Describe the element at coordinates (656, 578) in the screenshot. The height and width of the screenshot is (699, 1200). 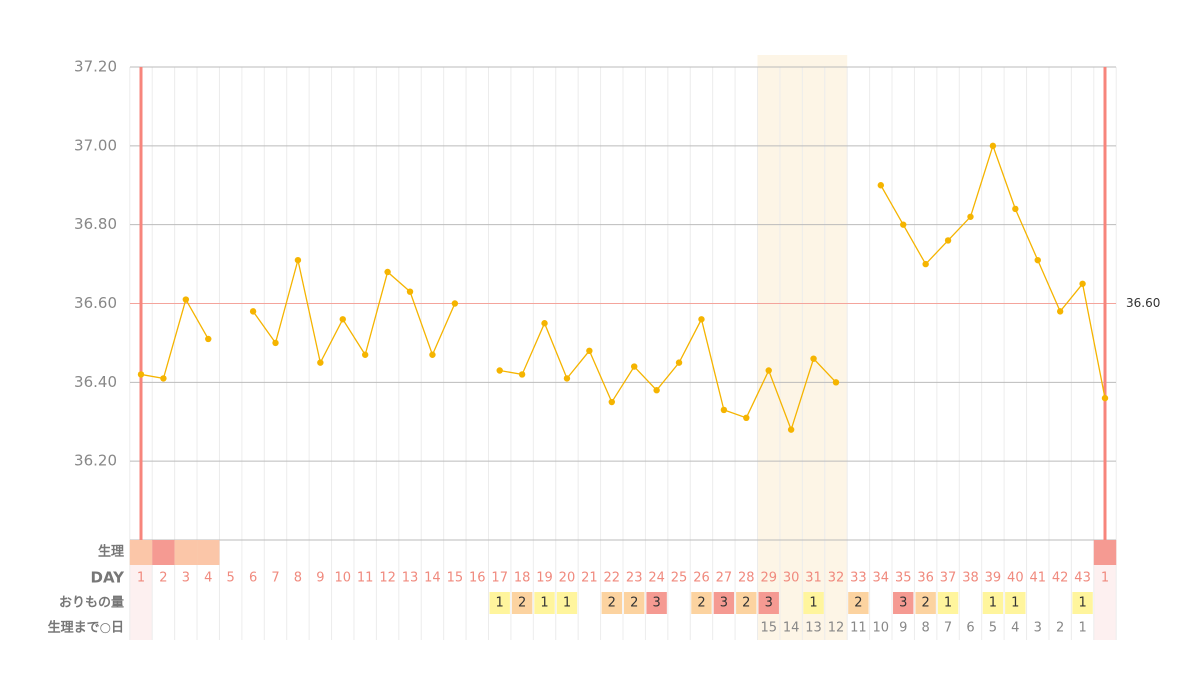
I see `day-label: 24` at that location.